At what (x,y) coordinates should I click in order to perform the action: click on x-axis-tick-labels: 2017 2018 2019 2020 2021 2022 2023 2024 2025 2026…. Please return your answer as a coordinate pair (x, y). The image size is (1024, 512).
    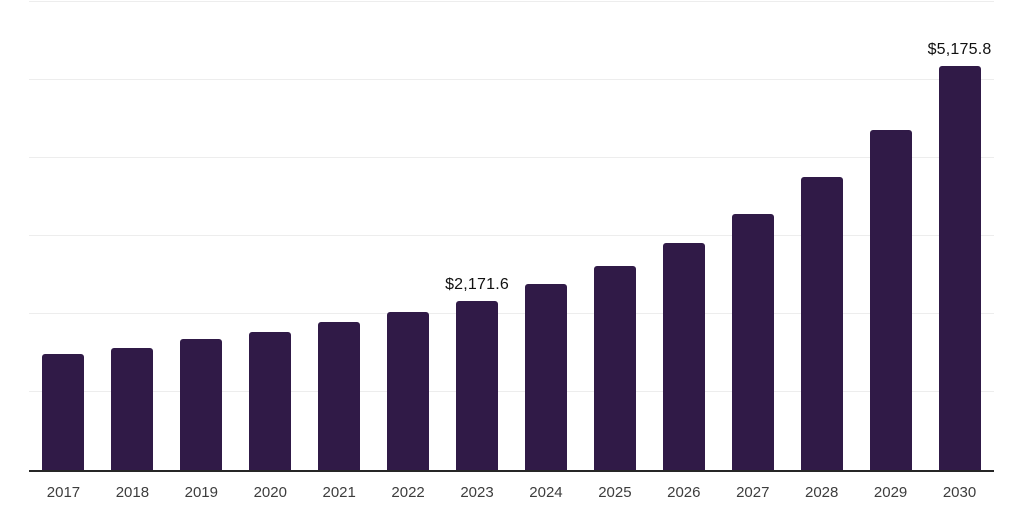
    Looking at the image, I should click on (511, 495).